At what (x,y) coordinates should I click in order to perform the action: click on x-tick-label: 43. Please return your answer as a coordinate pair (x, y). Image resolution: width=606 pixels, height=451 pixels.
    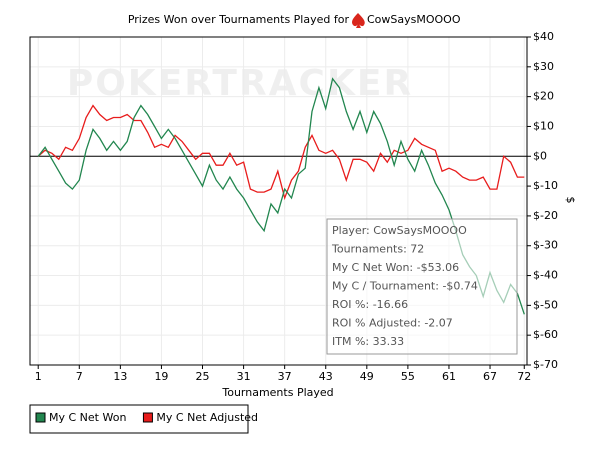
    Looking at the image, I should click on (326, 376).